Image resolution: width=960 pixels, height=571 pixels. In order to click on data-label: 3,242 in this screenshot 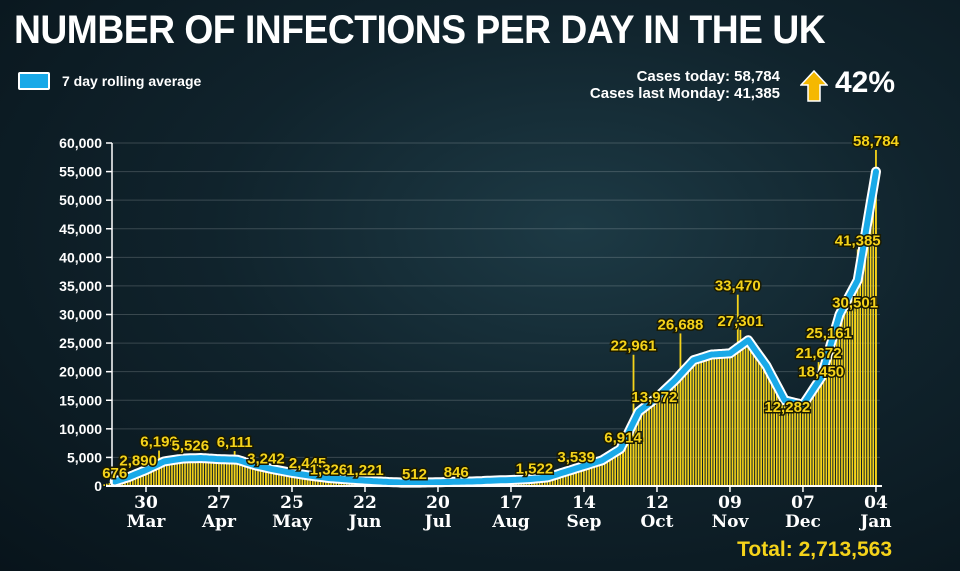, I will do `click(266, 458)`.